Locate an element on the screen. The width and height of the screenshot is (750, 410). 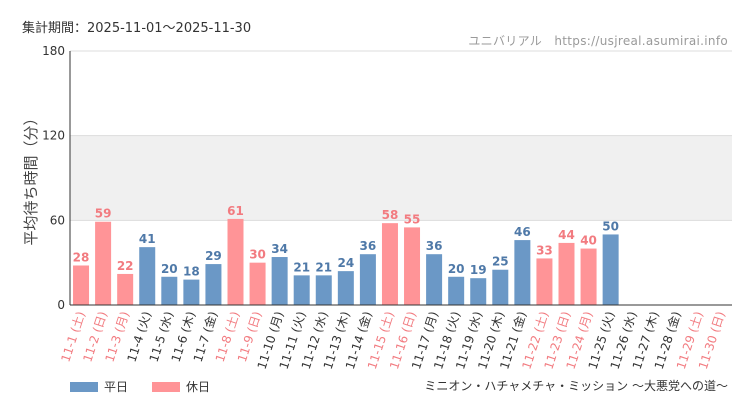
site-watermark: ユニバリアル https://usjreal.asumirai.info is located at coordinates (598, 41).